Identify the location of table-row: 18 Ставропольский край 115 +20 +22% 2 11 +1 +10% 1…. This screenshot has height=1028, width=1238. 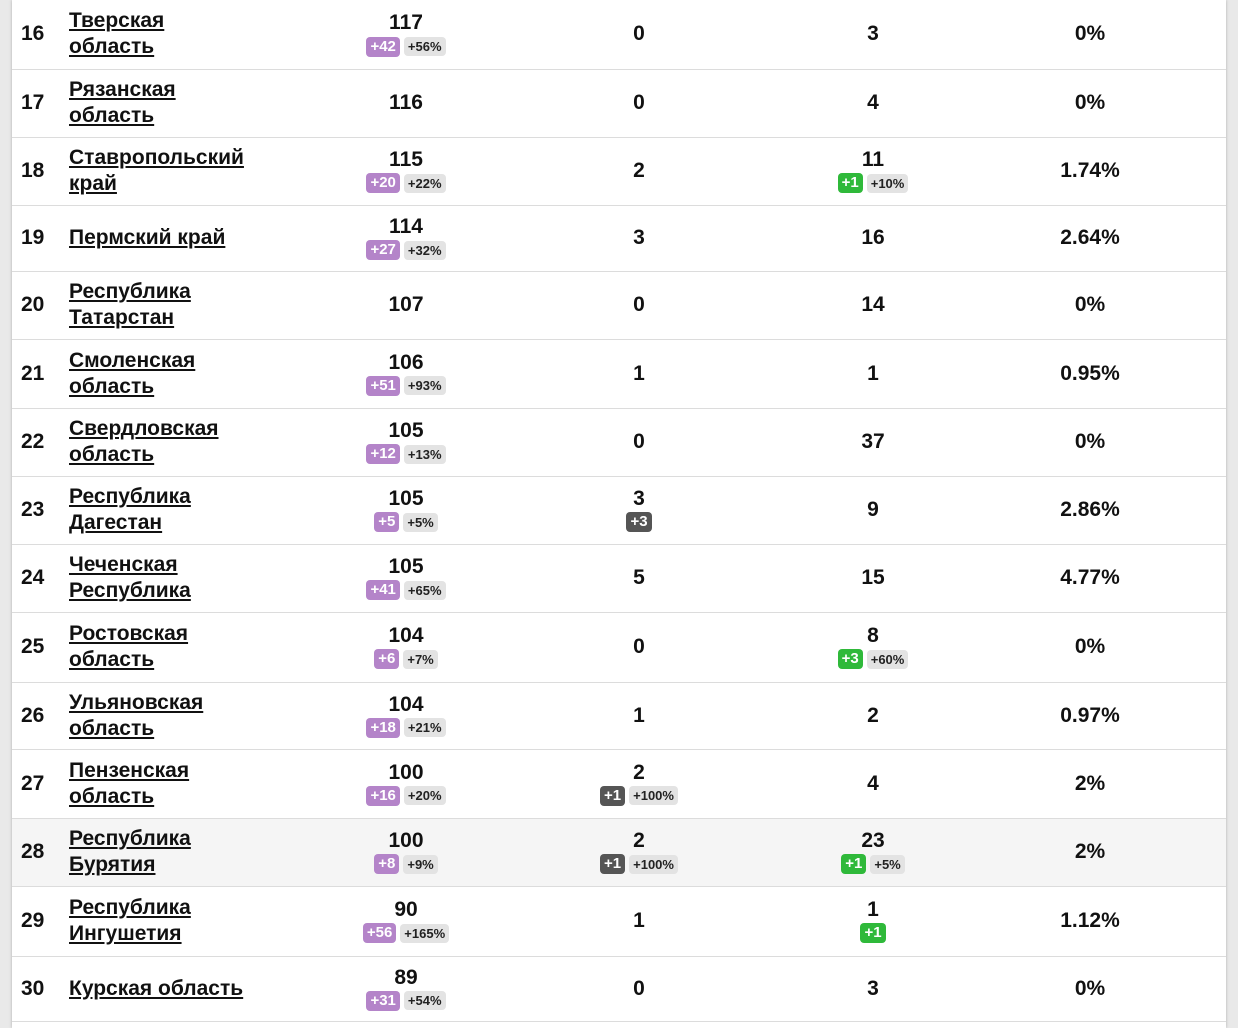
(619, 171).